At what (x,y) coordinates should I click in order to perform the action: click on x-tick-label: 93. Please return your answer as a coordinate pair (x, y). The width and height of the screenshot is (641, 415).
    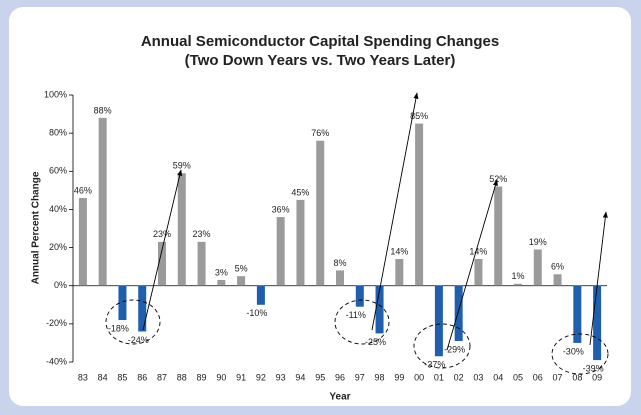
    Looking at the image, I should click on (281, 377).